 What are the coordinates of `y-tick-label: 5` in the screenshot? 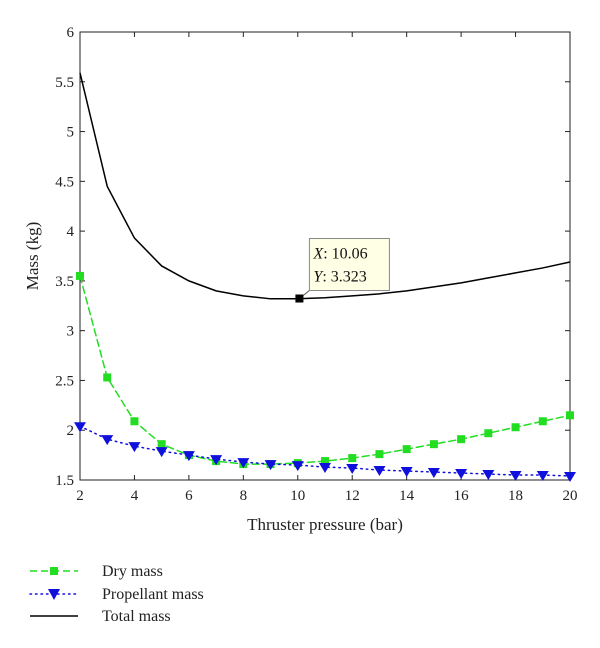 It's located at (71, 133).